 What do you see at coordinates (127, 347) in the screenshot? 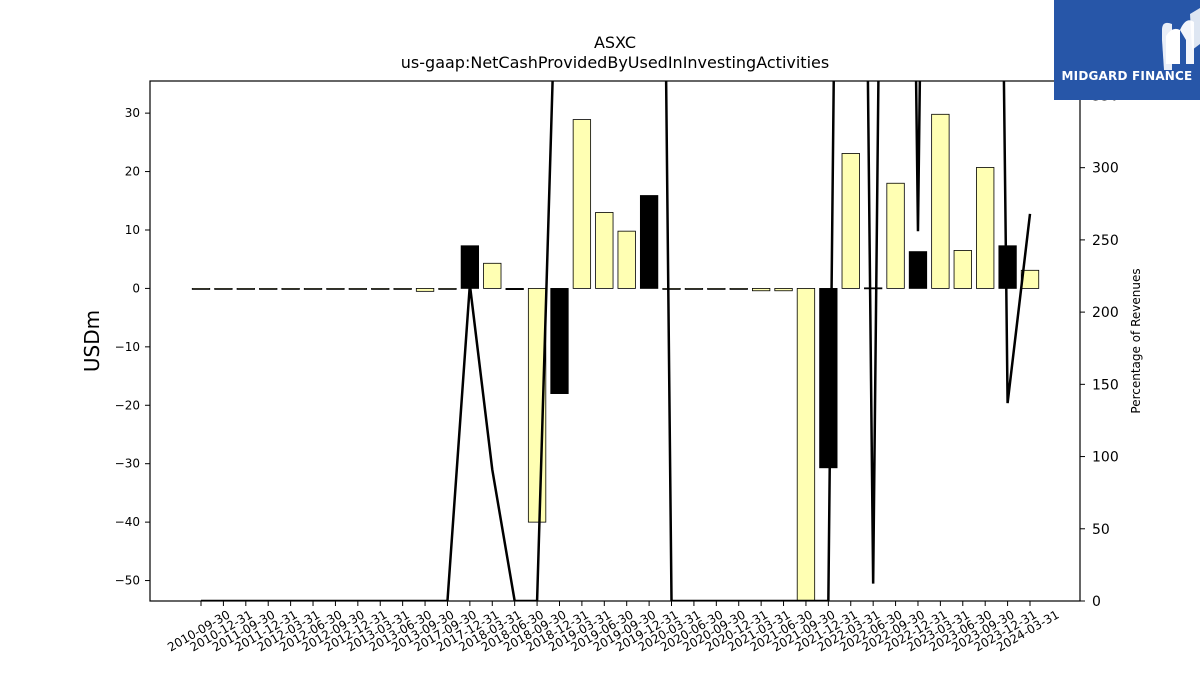
I see `y-tick-label: −10` at bounding box center [127, 347].